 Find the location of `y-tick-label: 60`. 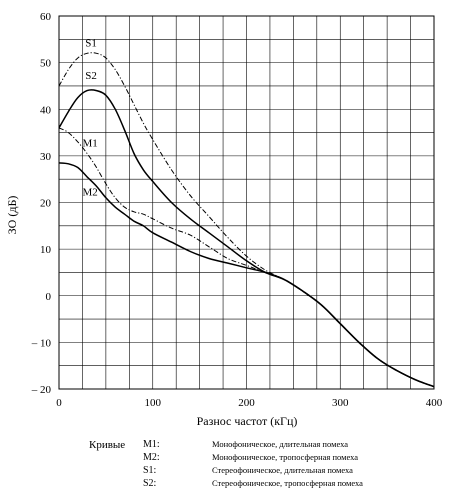

y-tick-label: 60 is located at coordinates (46, 17).